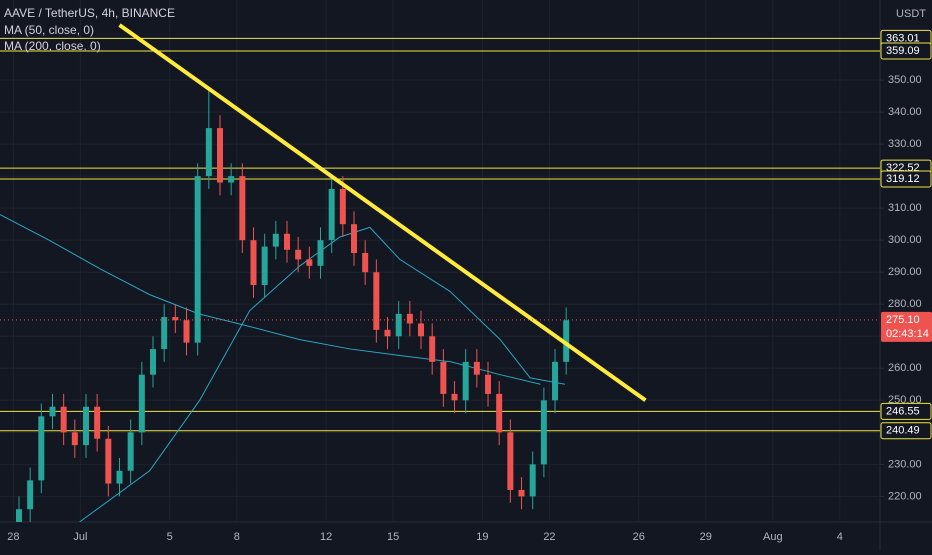  I want to click on price-label: 275.10, so click(903, 320).